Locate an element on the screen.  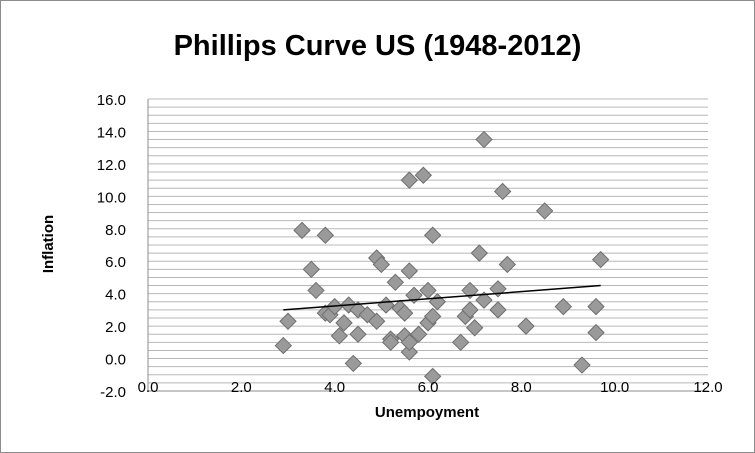
y-tick-label: 8.0 is located at coordinates (115, 230).